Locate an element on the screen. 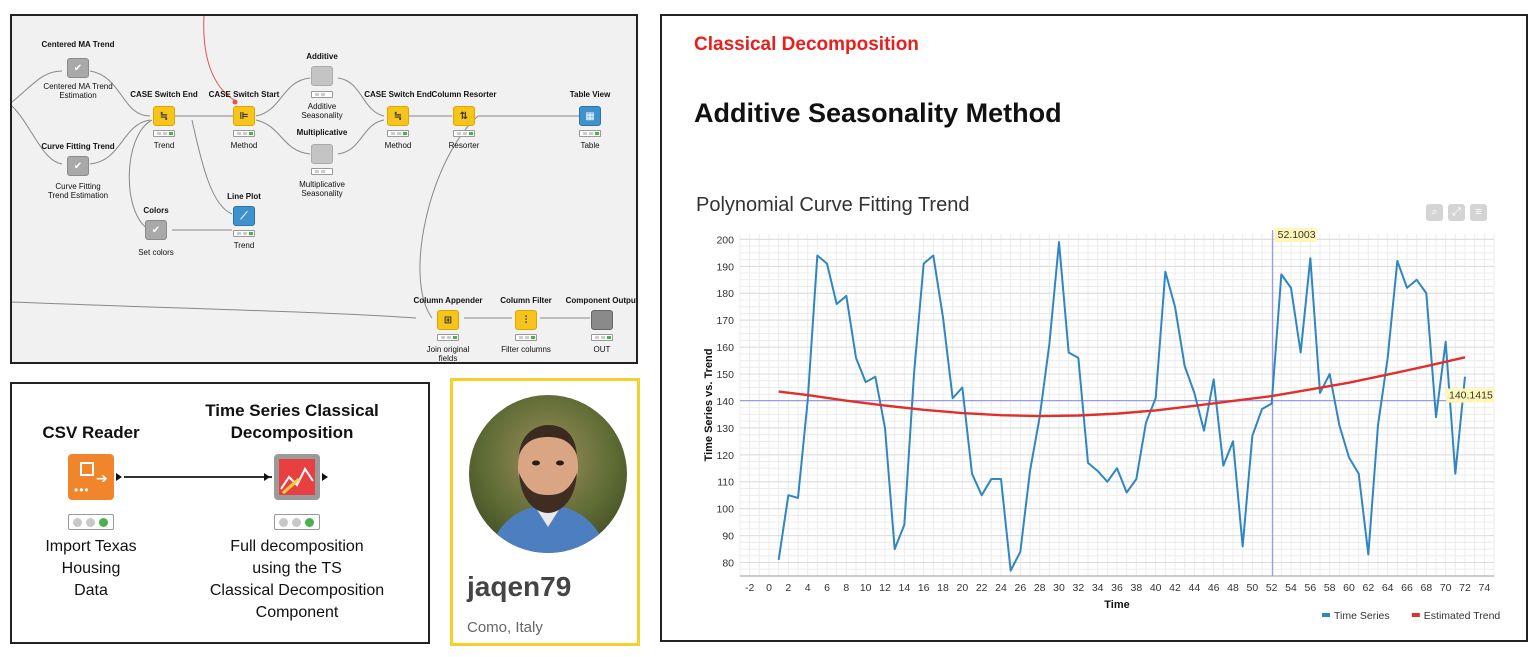 The image size is (1536, 657). resorter-icon: ⇅ is located at coordinates (464, 116).